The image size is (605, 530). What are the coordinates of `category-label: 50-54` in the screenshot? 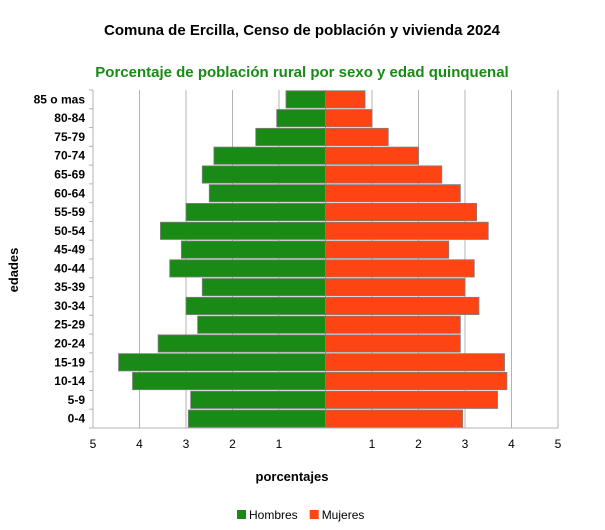 It's located at (69, 231).